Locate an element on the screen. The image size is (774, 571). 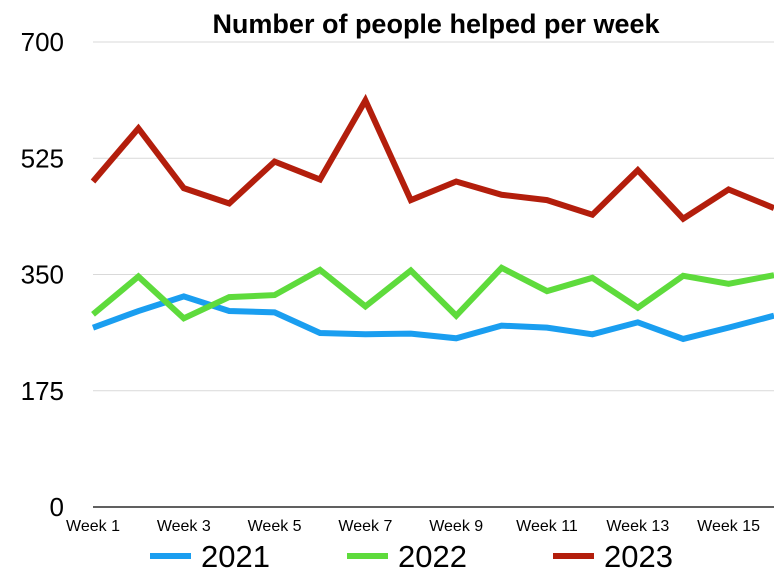
x-tick-label: Week 1 is located at coordinates (93, 526).